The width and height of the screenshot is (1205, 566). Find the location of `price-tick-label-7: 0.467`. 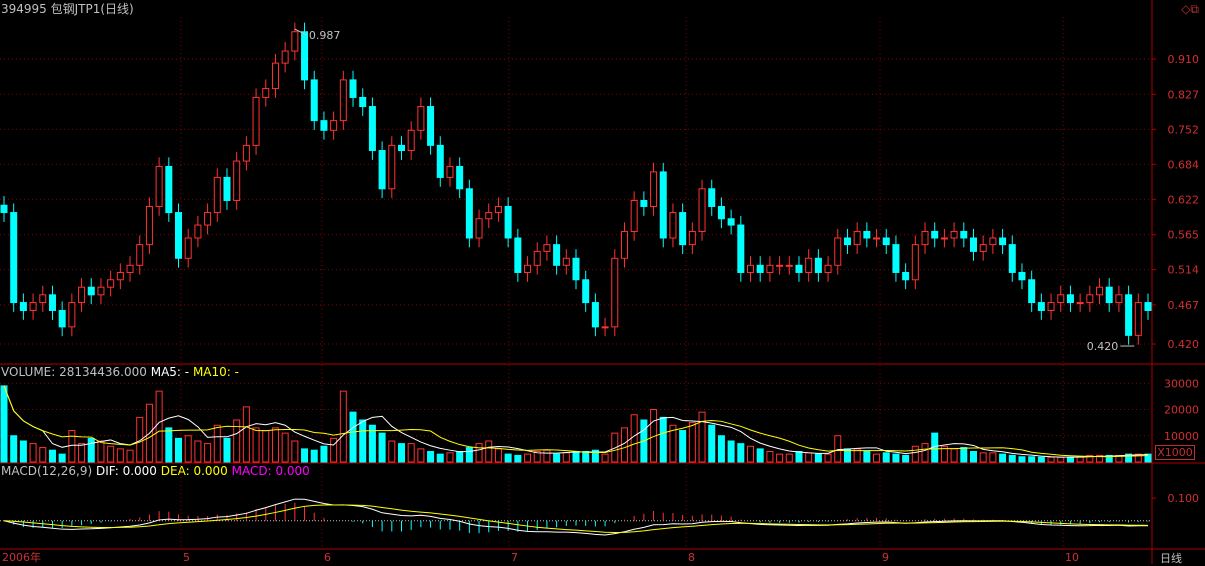

price-tick-label-7: 0.467 is located at coordinates (1184, 305).